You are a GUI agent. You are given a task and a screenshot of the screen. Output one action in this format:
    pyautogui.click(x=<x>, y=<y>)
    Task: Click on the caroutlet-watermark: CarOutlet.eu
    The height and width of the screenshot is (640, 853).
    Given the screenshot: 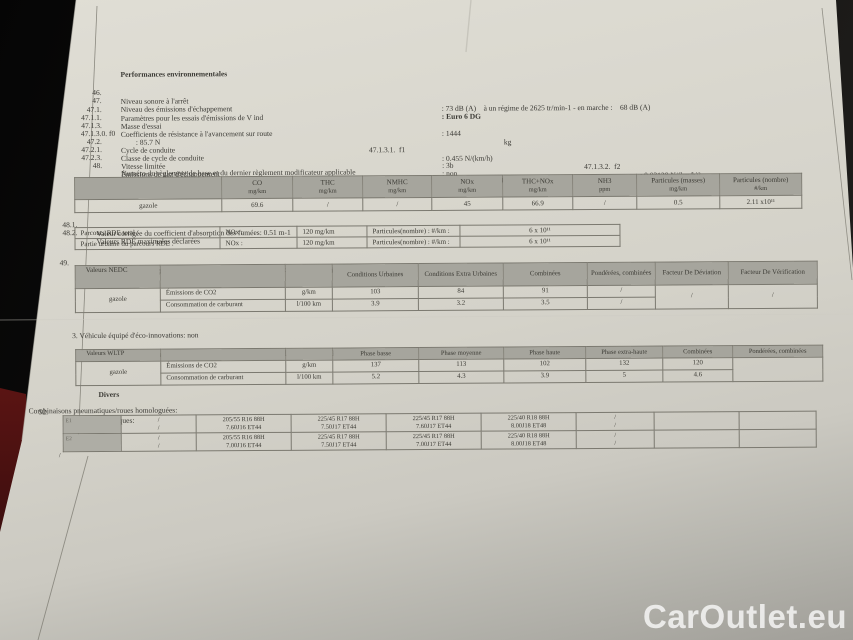 What is the action you would take?
    pyautogui.click(x=744, y=616)
    